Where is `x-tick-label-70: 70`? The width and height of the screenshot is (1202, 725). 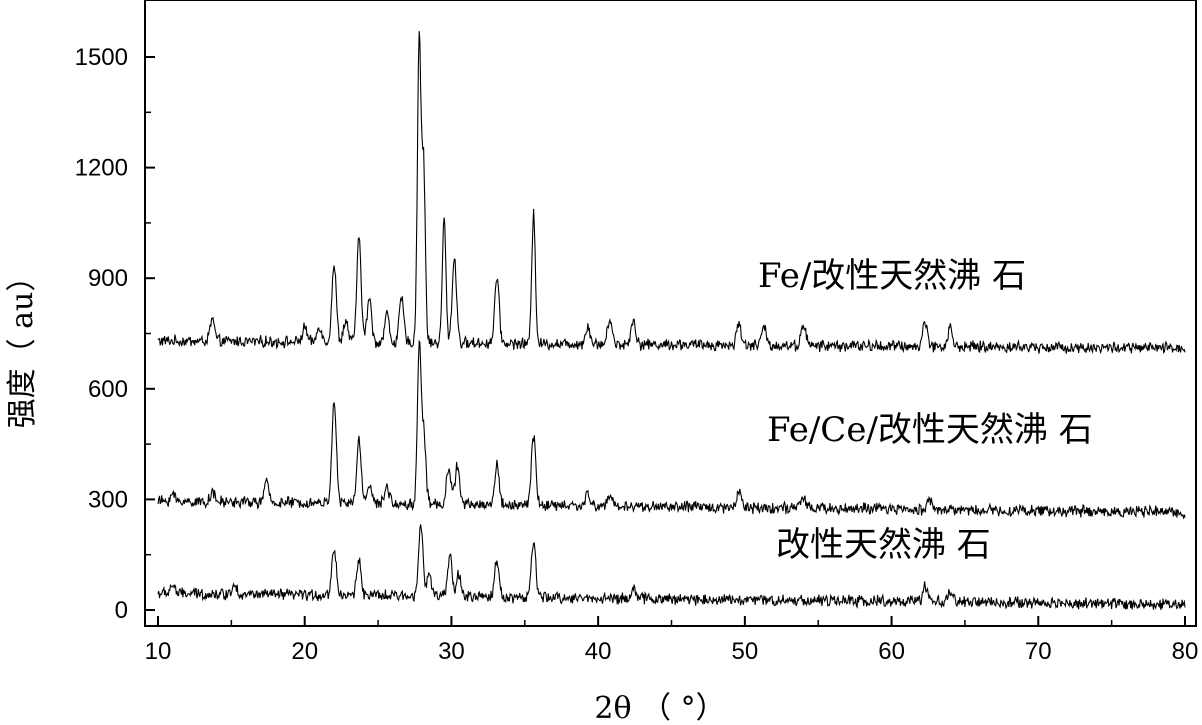
x-tick-label-70: 70 is located at coordinates (1038, 651).